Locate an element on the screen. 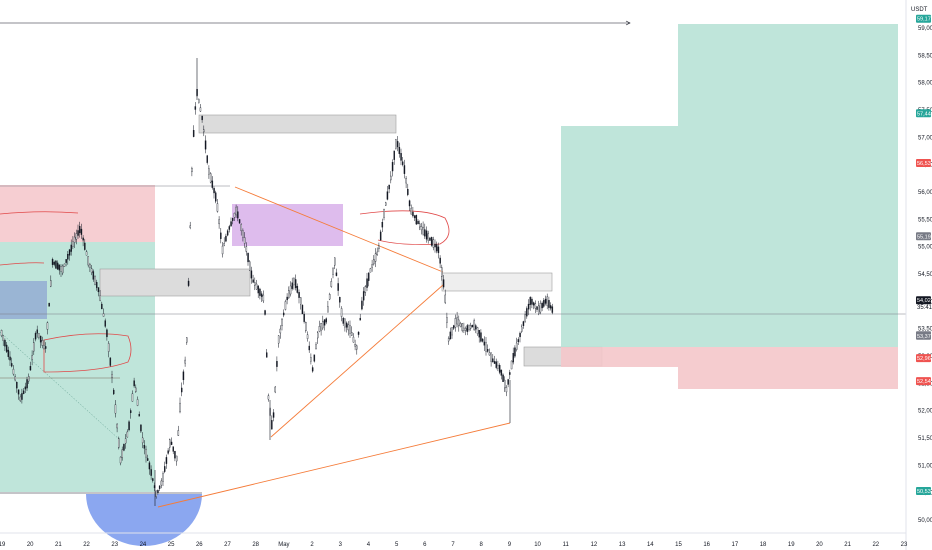 The height and width of the screenshot is (550, 932). grey-zone-right is located at coordinates (497, 282).